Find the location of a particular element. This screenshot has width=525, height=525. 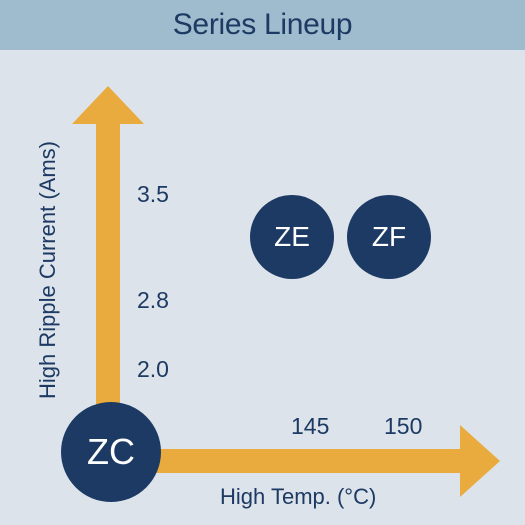

page-title: Series Lineup is located at coordinates (262, 24).